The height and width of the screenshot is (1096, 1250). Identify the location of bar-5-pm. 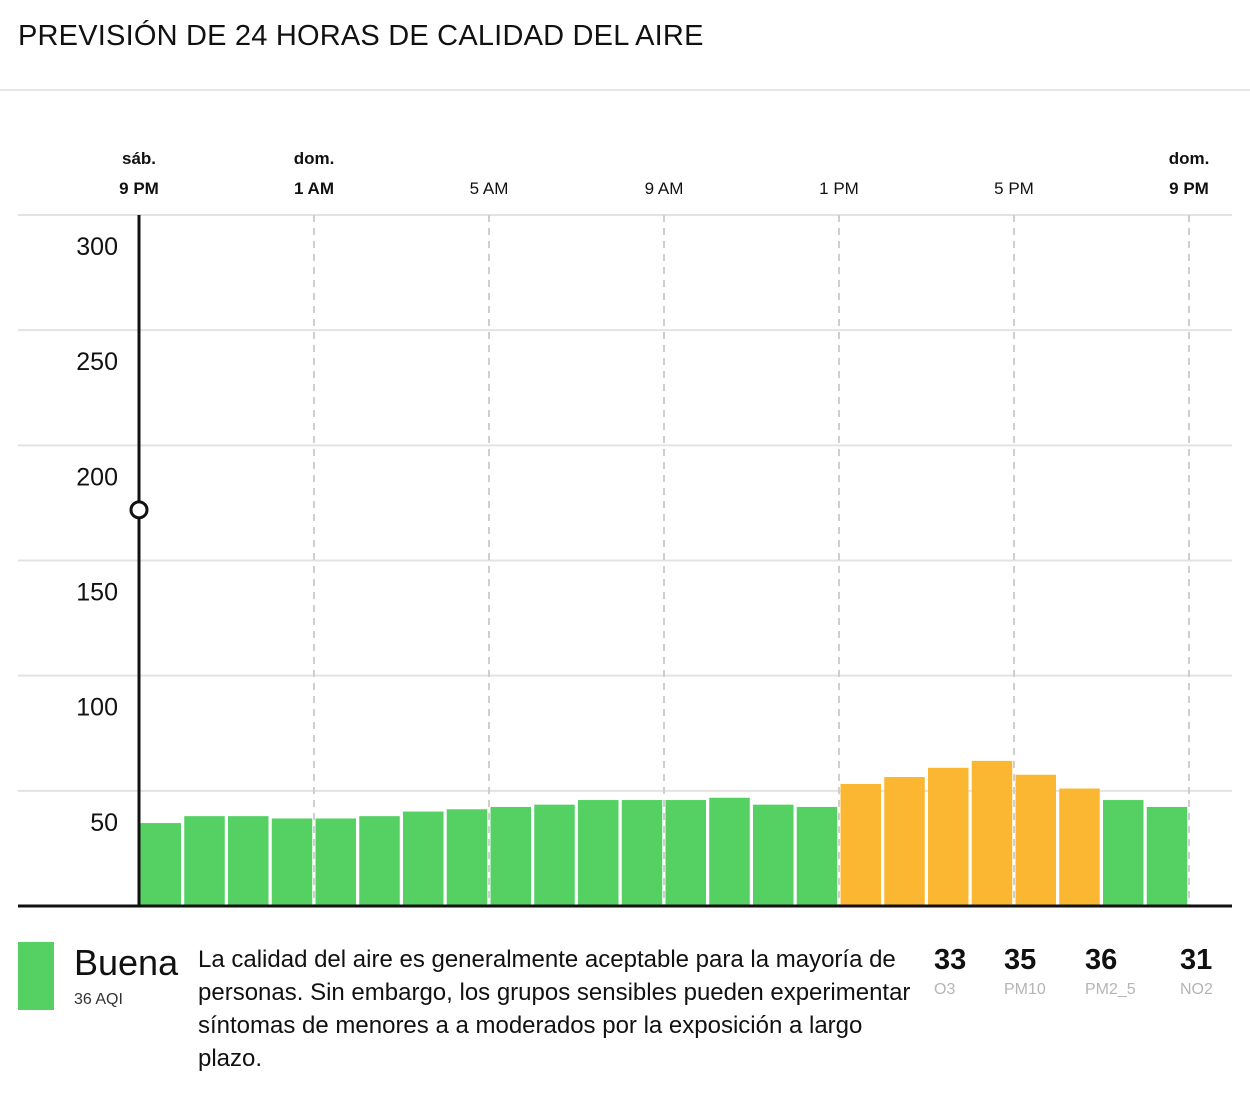
(1035, 840).